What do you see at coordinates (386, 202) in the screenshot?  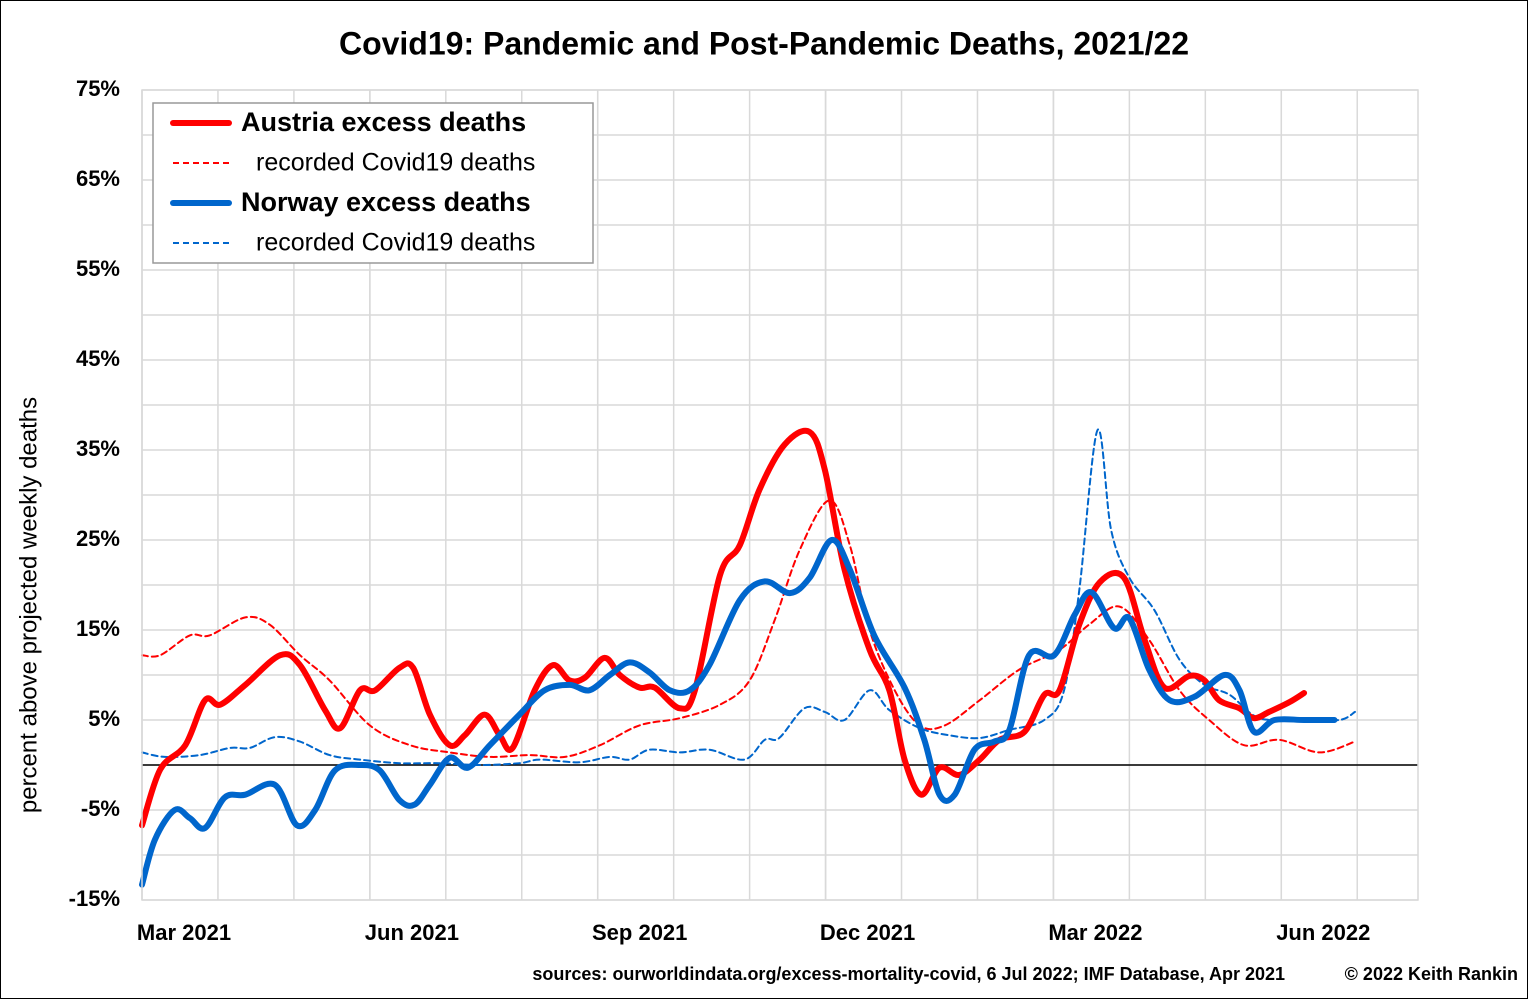 I see `legend-label: Norway excess deaths` at bounding box center [386, 202].